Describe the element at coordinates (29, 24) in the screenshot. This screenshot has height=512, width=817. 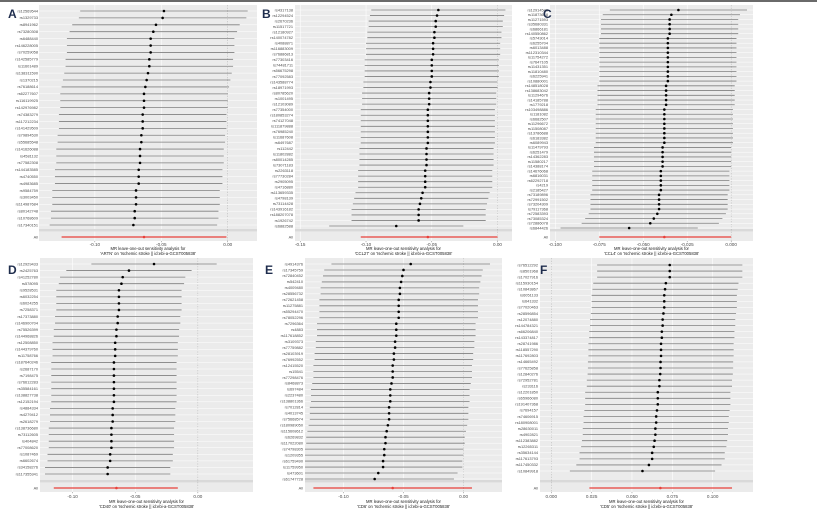
I see `snp-label: rs8941962` at that location.